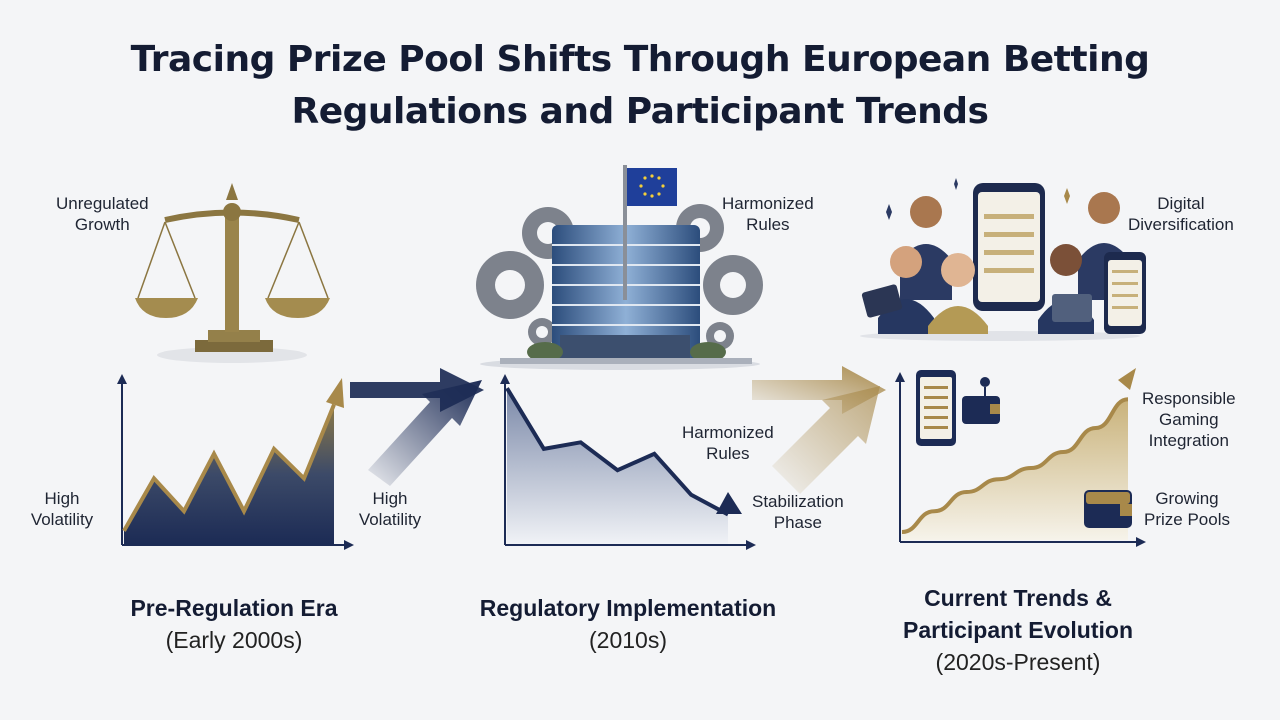  What do you see at coordinates (798, 512) in the screenshot?
I see `stabilization-phase-label: Stabilization Phase` at bounding box center [798, 512].